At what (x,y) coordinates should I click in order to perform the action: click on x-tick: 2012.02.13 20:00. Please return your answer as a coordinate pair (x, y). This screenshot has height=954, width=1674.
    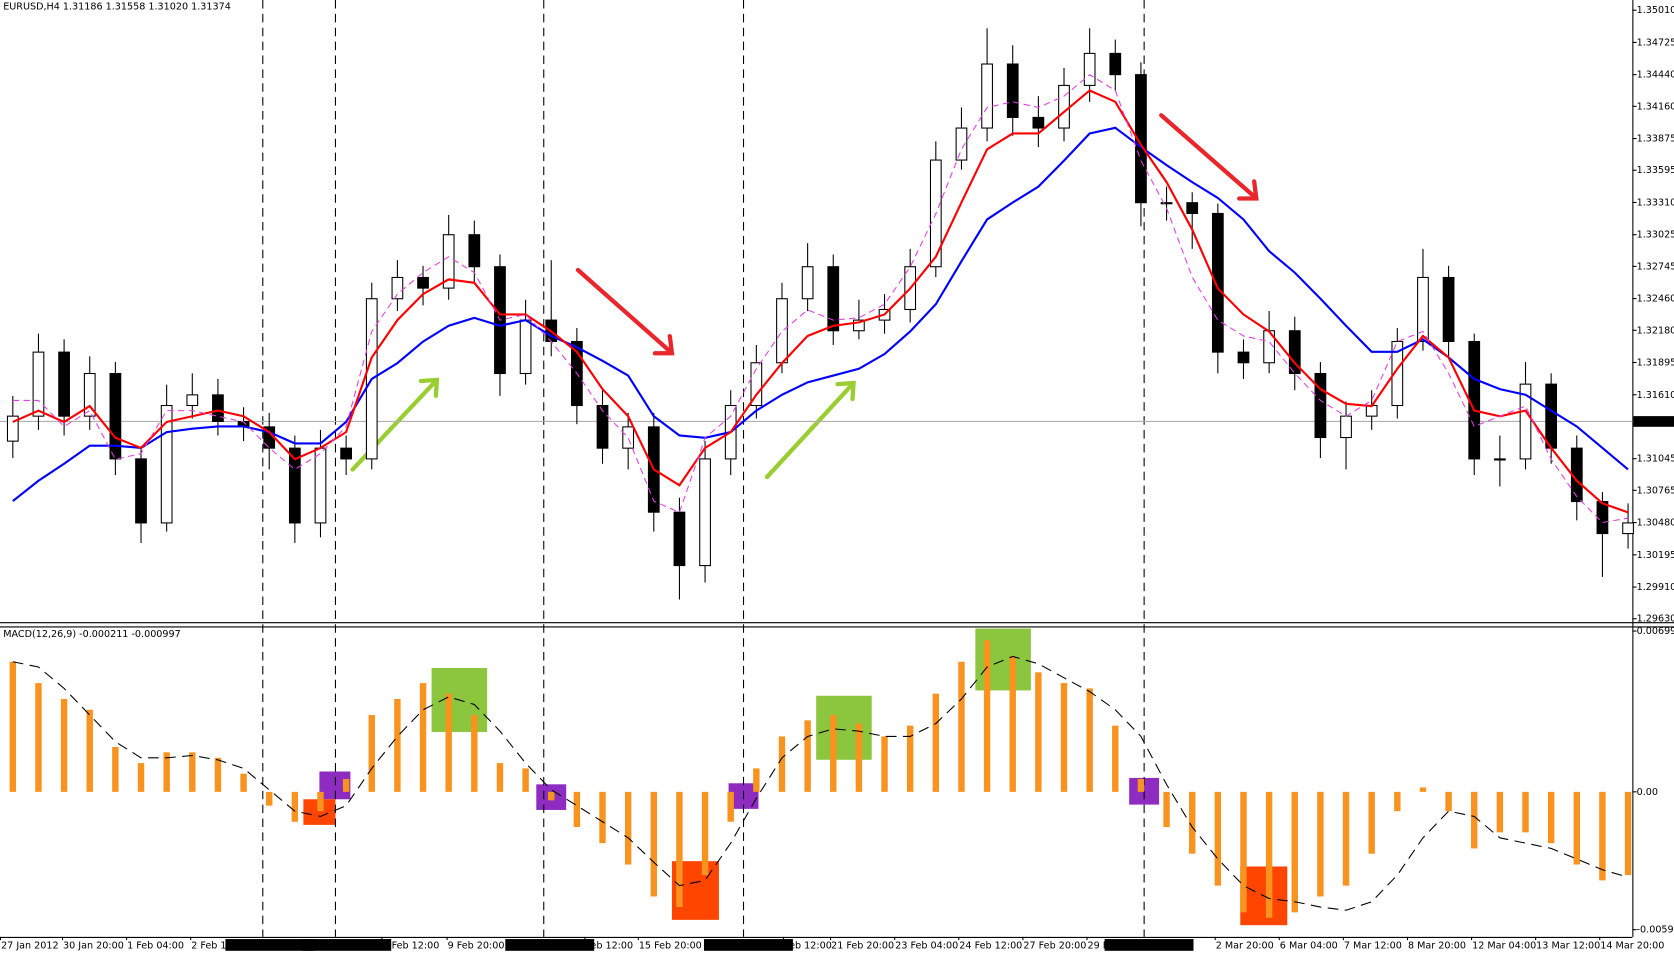
    Looking at the image, I should click on (550, 945).